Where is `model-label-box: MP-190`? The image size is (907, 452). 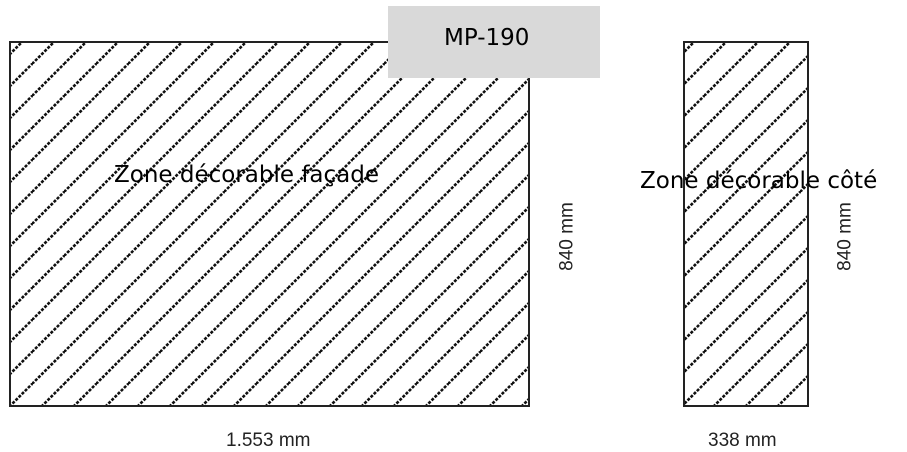
model-label-box: MP-190 is located at coordinates (494, 42).